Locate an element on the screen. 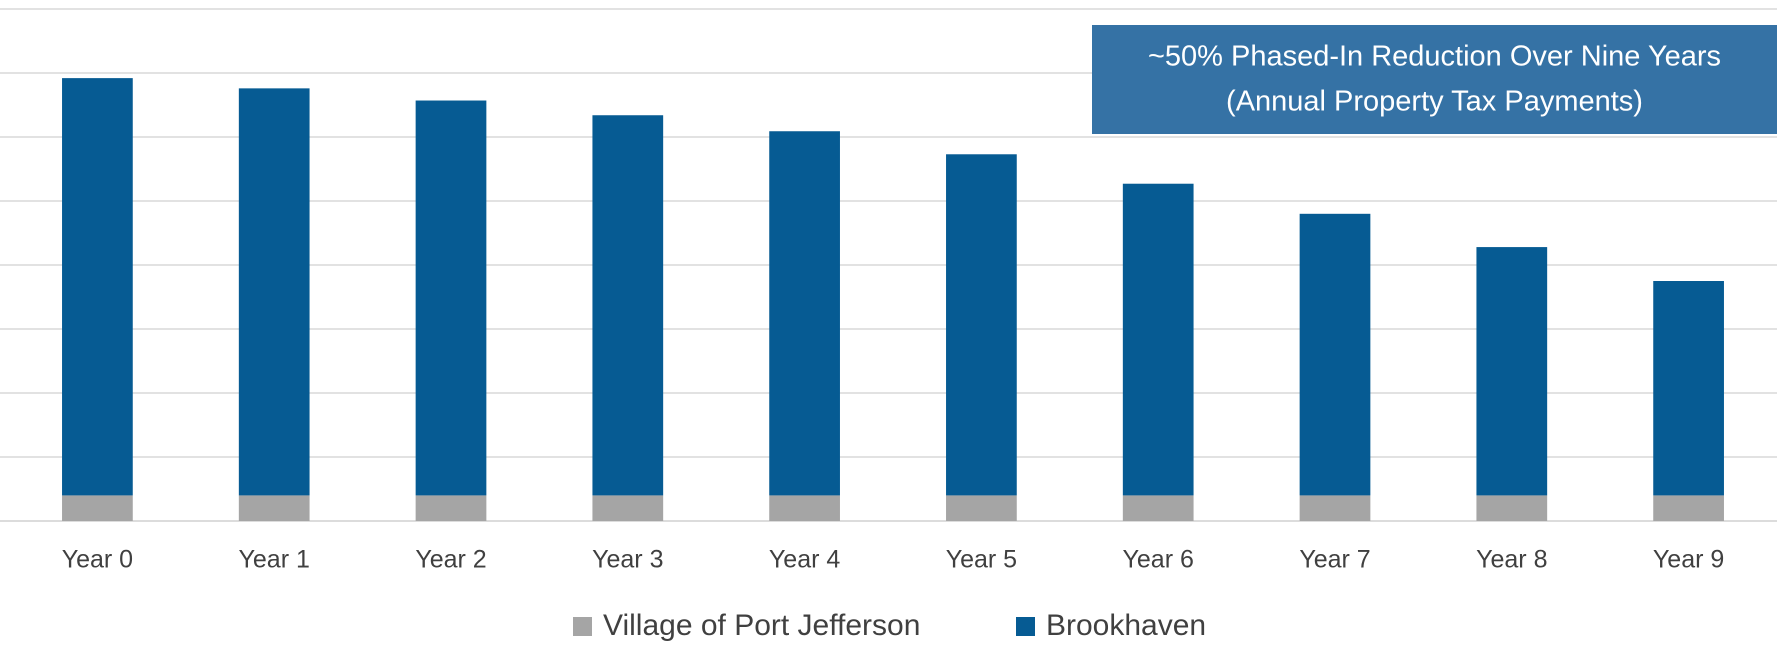 The image size is (1777, 647). x-tick-label: Year 8 is located at coordinates (1511, 560).